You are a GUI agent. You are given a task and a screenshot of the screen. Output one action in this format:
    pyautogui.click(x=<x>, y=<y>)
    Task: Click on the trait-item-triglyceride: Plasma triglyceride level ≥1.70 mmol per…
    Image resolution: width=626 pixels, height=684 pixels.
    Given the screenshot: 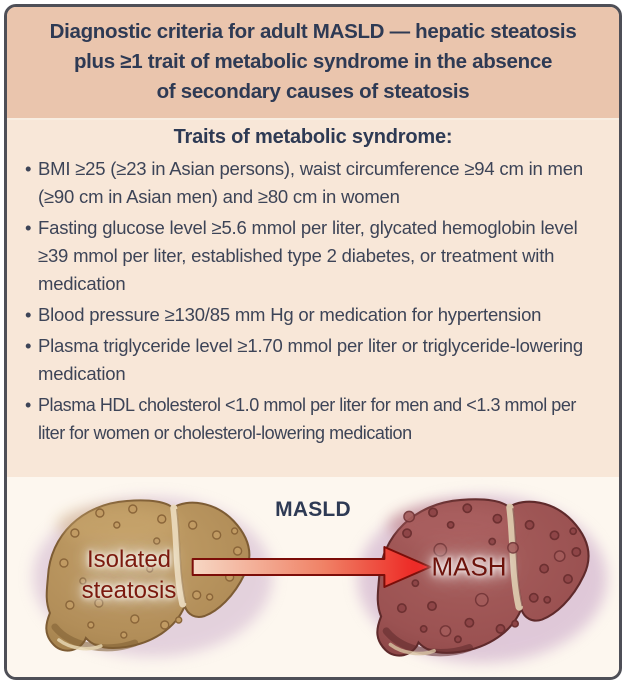 What is the action you would take?
    pyautogui.click(x=313, y=360)
    